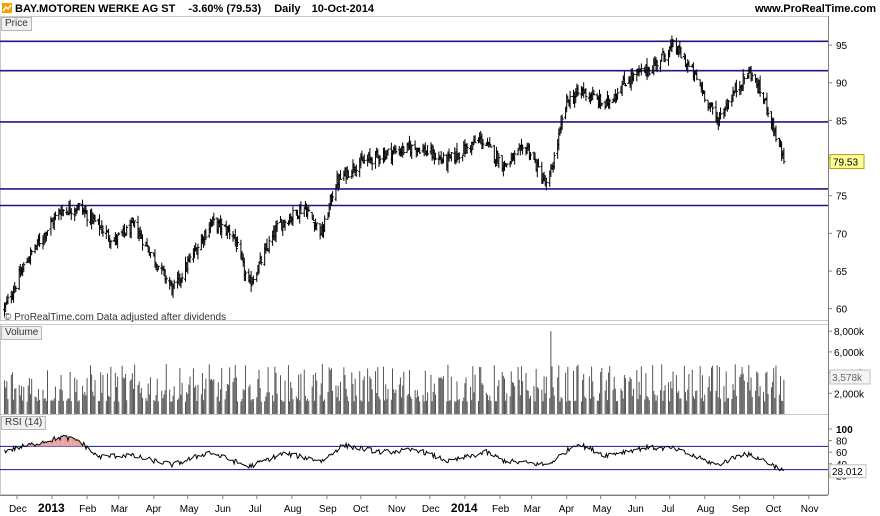 This screenshot has height=516, width=880. Describe the element at coordinates (394, 372) in the screenshot. I see `volume-bars` at that location.